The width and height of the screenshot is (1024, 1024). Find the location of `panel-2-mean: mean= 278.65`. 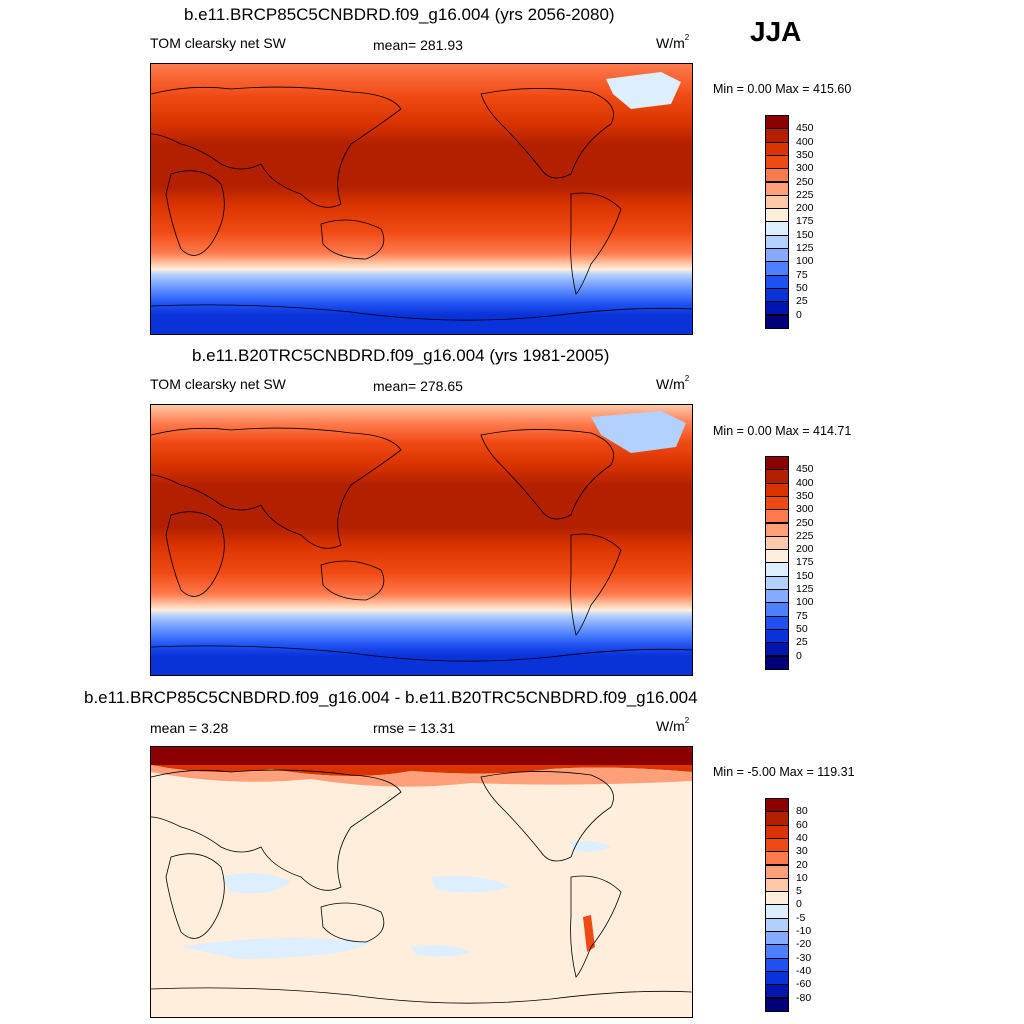

panel-2-mean: mean= 278.65 is located at coordinates (418, 386).